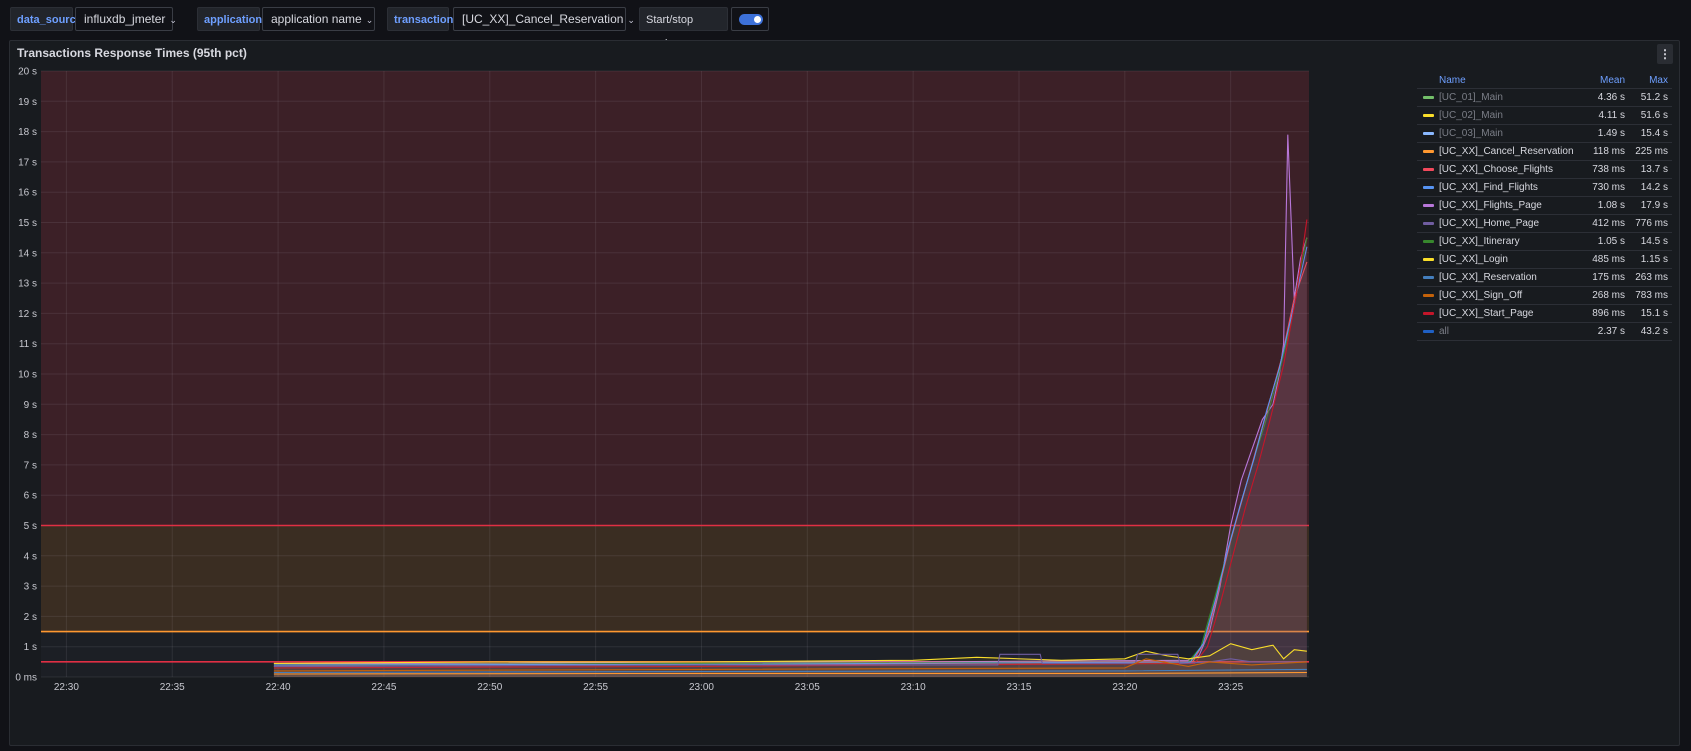 This screenshot has height=751, width=1691. Describe the element at coordinates (30, 526) in the screenshot. I see `y-tick-label: 5 s` at that location.